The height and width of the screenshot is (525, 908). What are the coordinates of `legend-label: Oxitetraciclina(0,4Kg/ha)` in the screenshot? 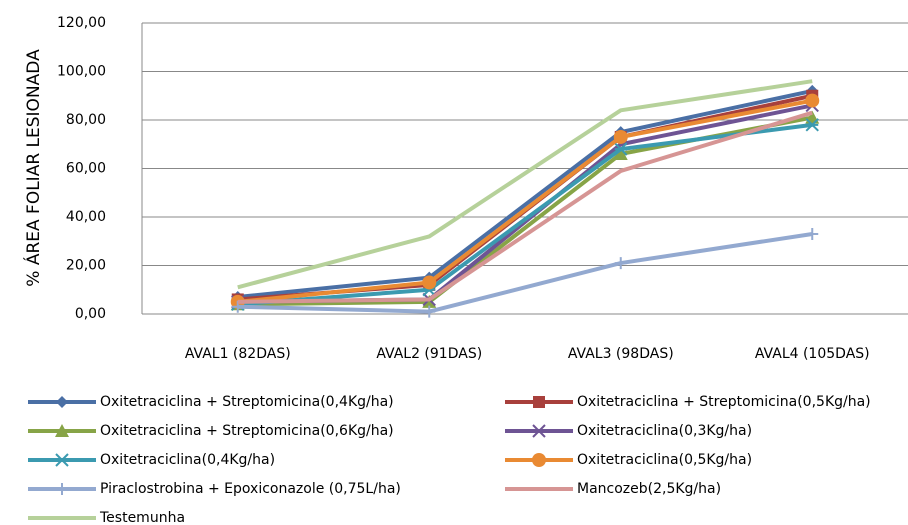 It's located at (187, 460).